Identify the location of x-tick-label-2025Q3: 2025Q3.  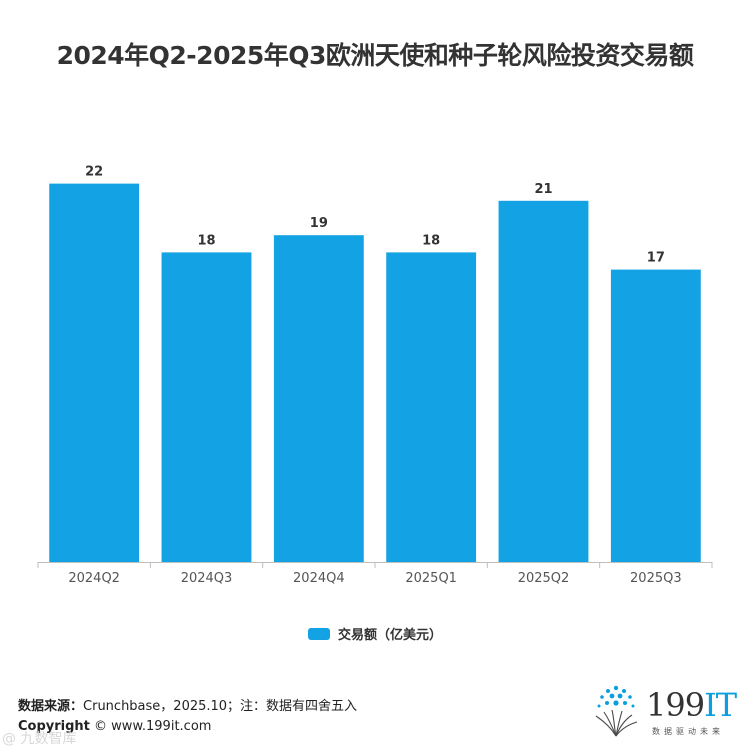
(656, 578).